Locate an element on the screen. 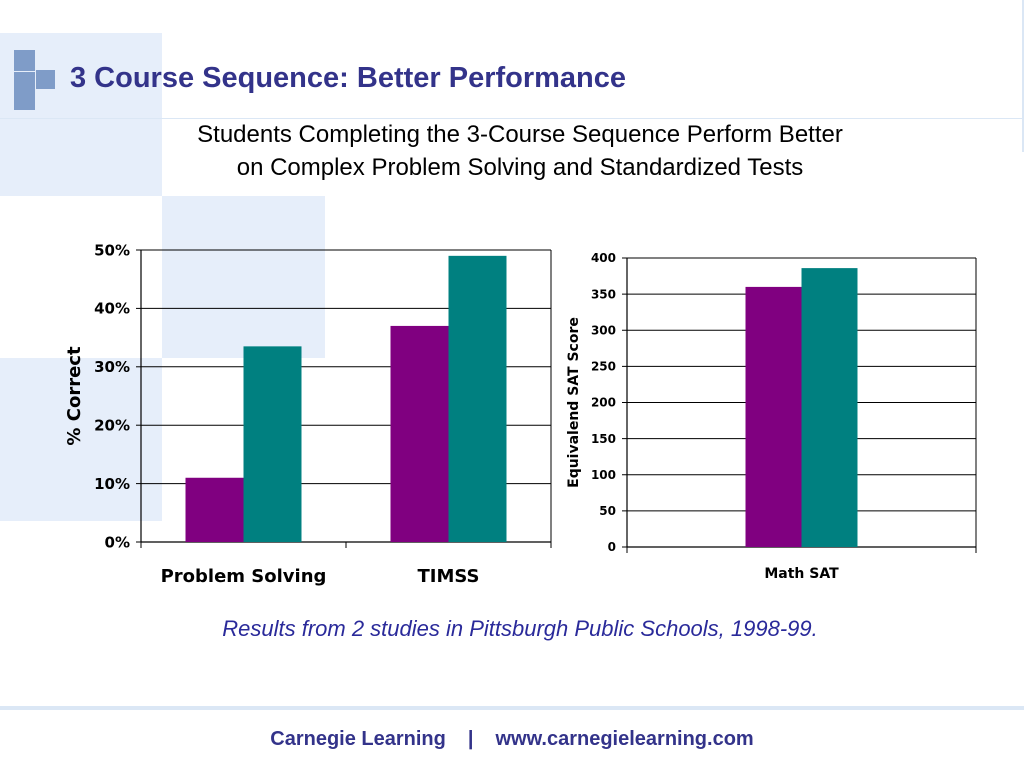  chart-2-ytick-label: 400 is located at coordinates (603, 258).